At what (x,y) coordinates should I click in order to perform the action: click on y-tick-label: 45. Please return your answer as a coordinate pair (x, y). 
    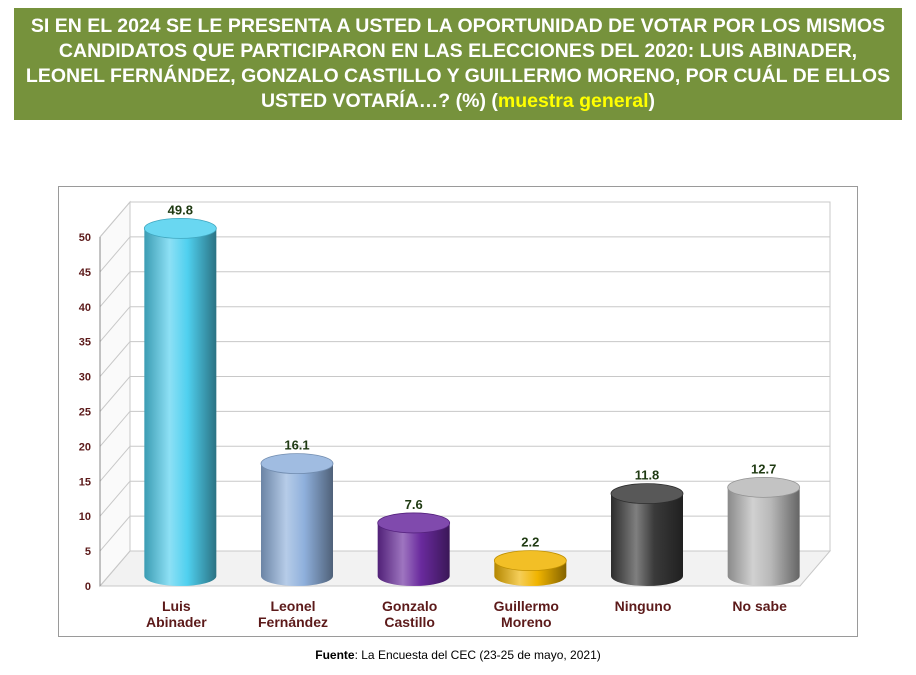
    Looking at the image, I should click on (85, 273).